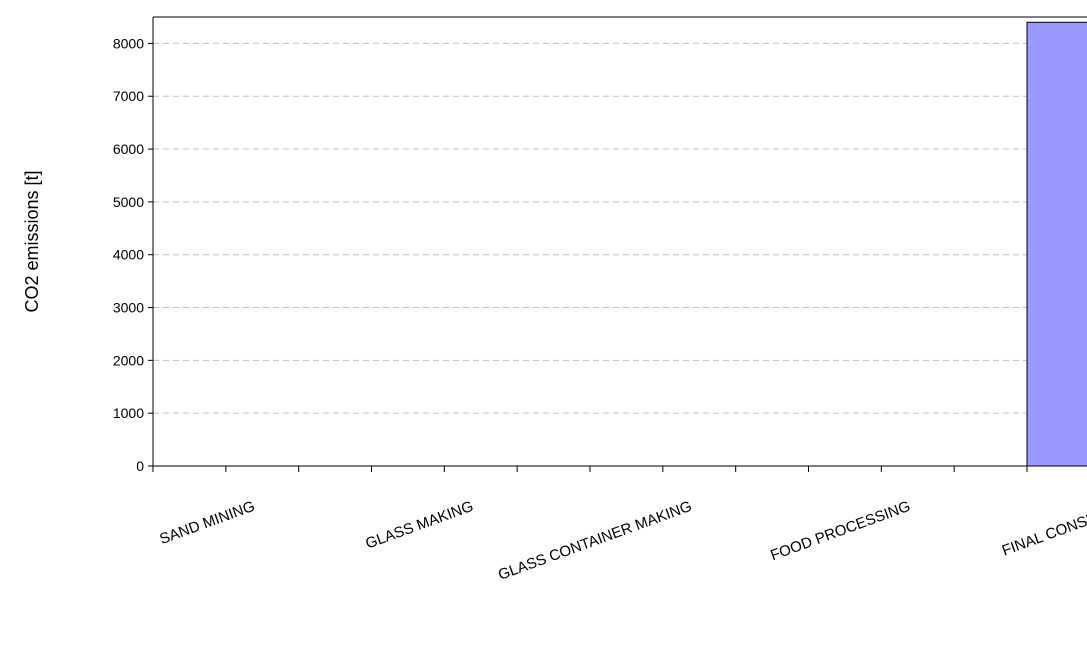 The height and width of the screenshot is (651, 1087). What do you see at coordinates (419, 525) in the screenshot?
I see `x-category-label: GLASS MAKING` at bounding box center [419, 525].